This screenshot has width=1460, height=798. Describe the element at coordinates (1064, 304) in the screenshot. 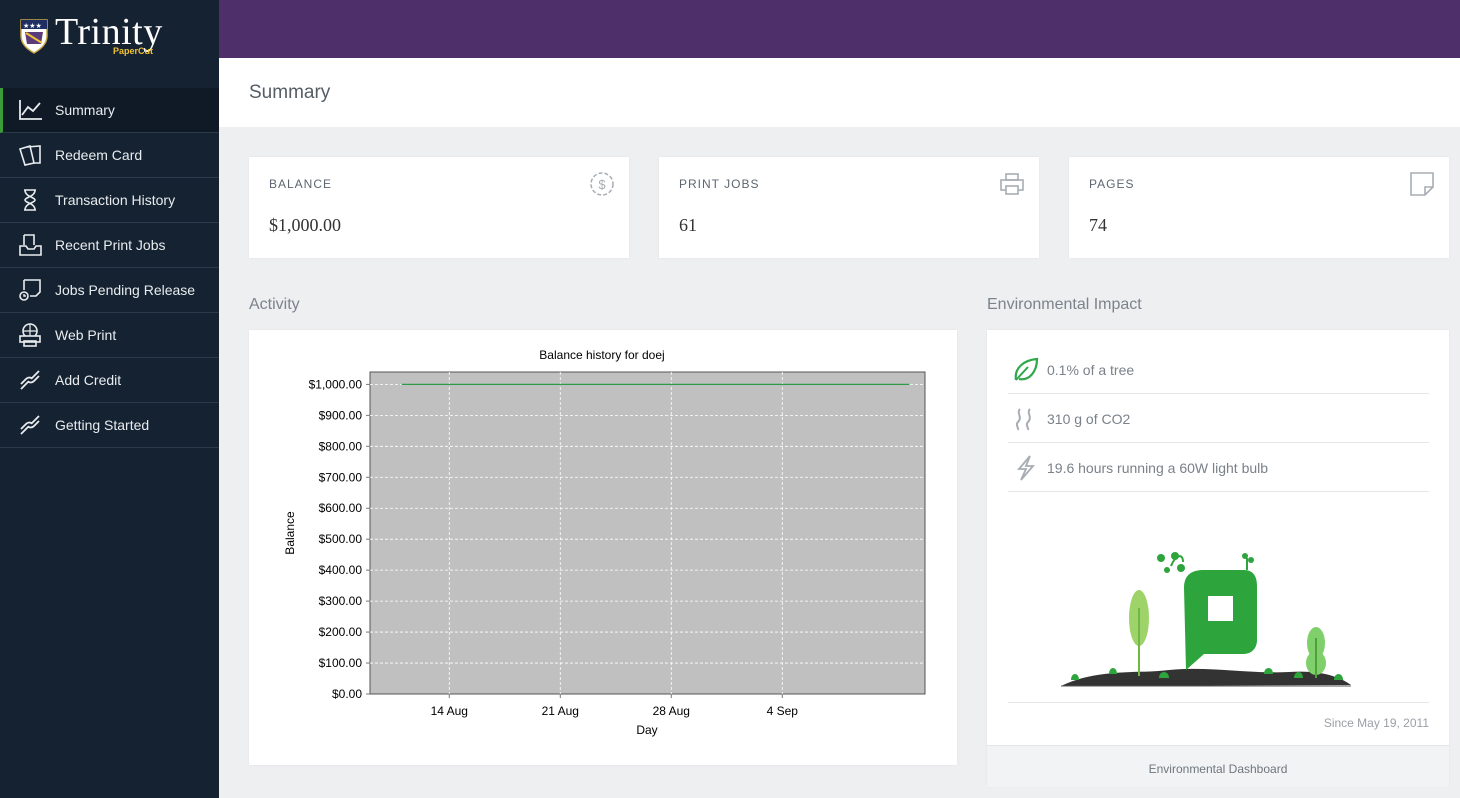

I see `environmental-impact-heading: Environmental Impact` at that location.